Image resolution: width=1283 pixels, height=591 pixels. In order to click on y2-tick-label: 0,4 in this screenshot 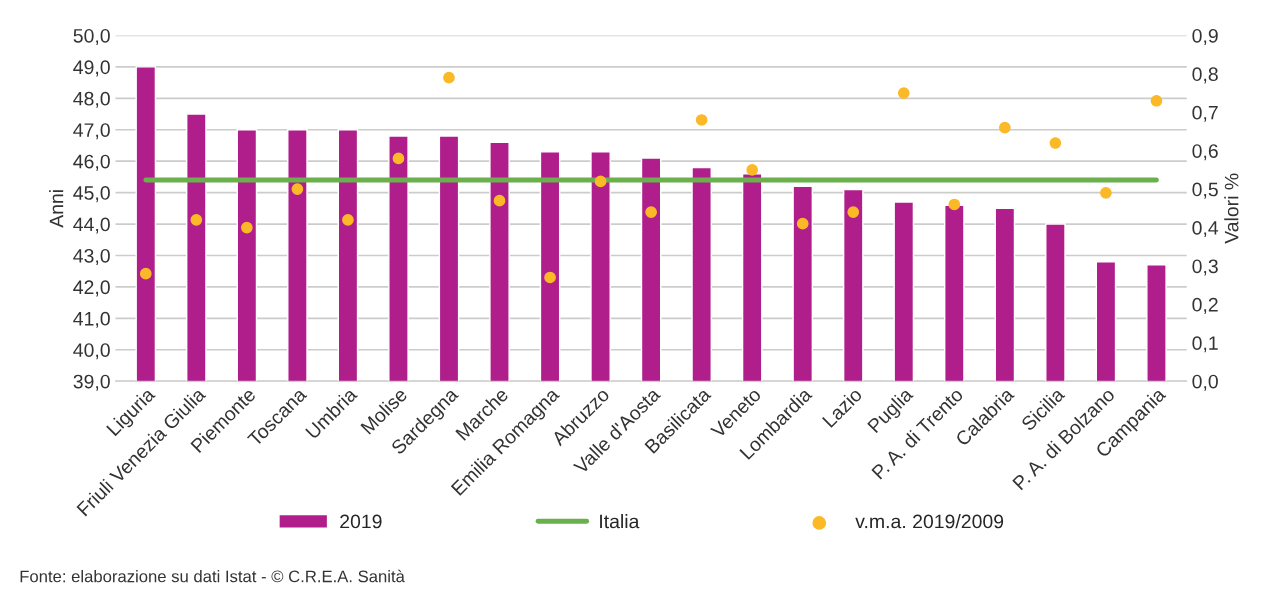, I will do `click(1205, 229)`.